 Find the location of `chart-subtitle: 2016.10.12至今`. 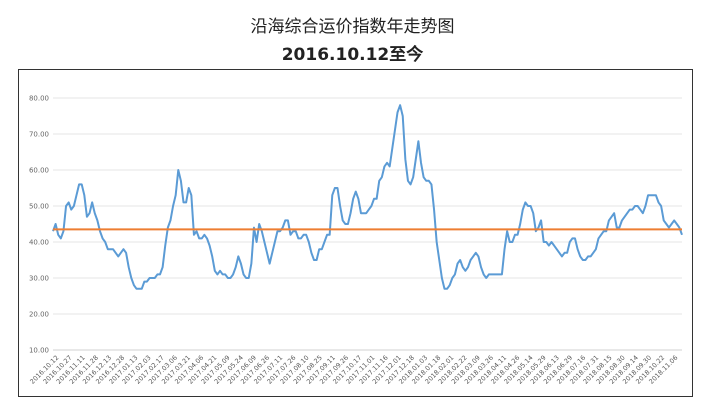

chart-subtitle: 2016.10.12至今 is located at coordinates (352, 55).